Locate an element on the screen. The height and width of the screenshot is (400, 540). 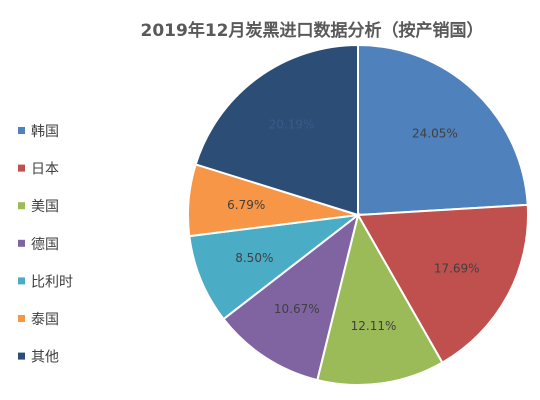
data-label-4: 10.67% is located at coordinates (297, 309).